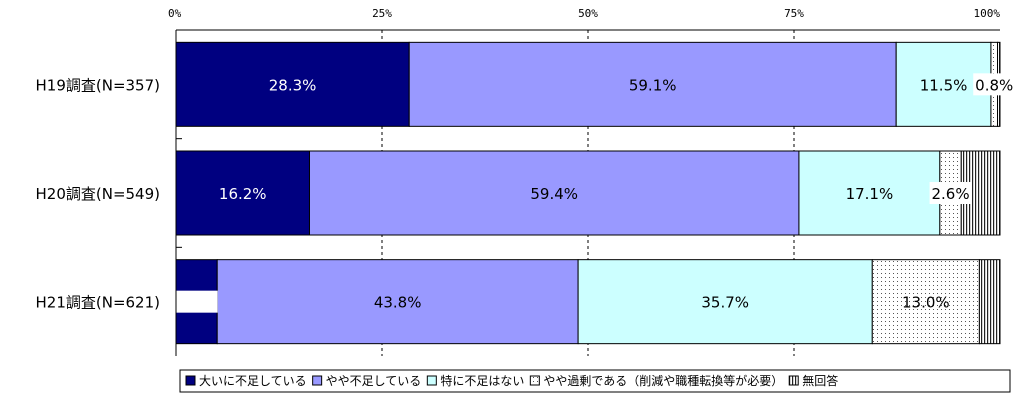 The width and height of the screenshot is (1024, 402). What do you see at coordinates (794, 13) in the screenshot?
I see `x-tick-label: 75%` at bounding box center [794, 13].